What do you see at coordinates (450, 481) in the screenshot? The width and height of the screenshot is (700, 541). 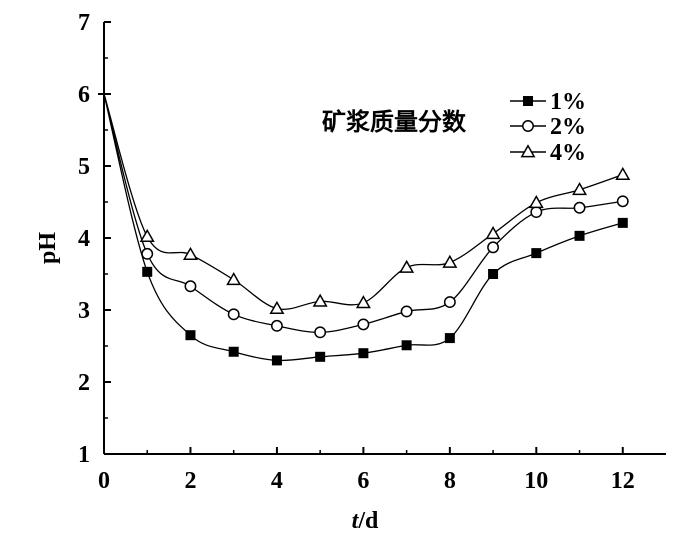 I see `x-tick-label: 8` at bounding box center [450, 481].